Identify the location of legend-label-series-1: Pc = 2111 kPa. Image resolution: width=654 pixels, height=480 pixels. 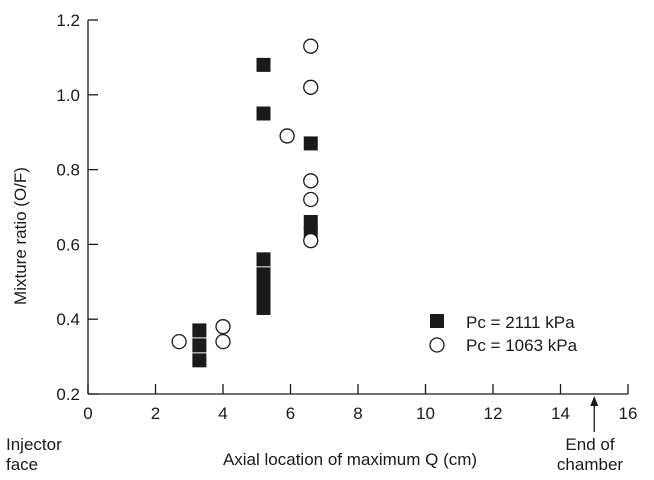
(520, 322).